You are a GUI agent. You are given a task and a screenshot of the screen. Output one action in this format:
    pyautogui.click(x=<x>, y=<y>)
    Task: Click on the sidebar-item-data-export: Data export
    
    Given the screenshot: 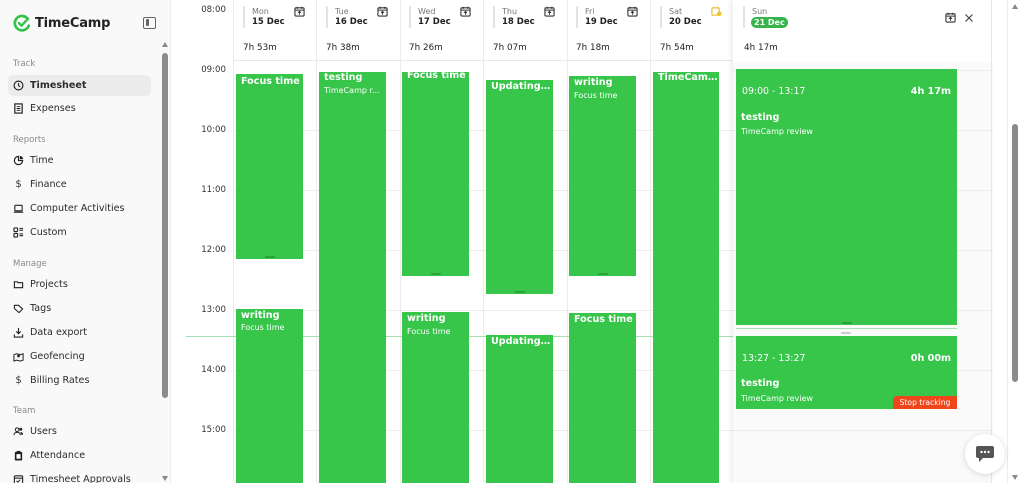 What is the action you would take?
    pyautogui.click(x=79, y=332)
    